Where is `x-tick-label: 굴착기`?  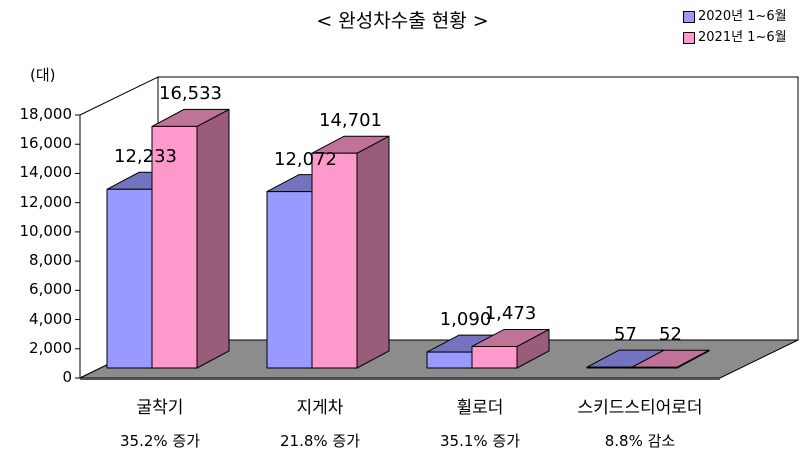
x-tick-label: 굴착기 is located at coordinates (160, 408).